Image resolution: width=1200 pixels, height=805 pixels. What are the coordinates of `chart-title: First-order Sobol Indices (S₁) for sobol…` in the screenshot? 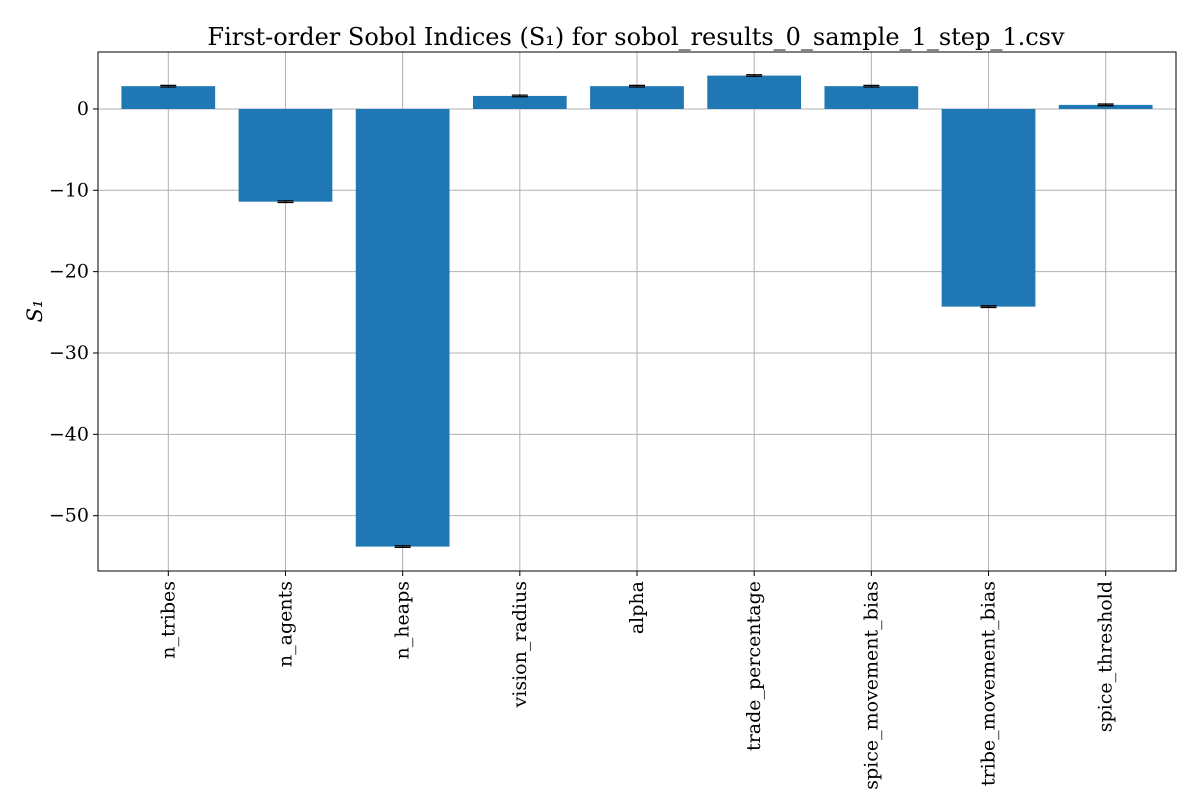 It's located at (636, 37).